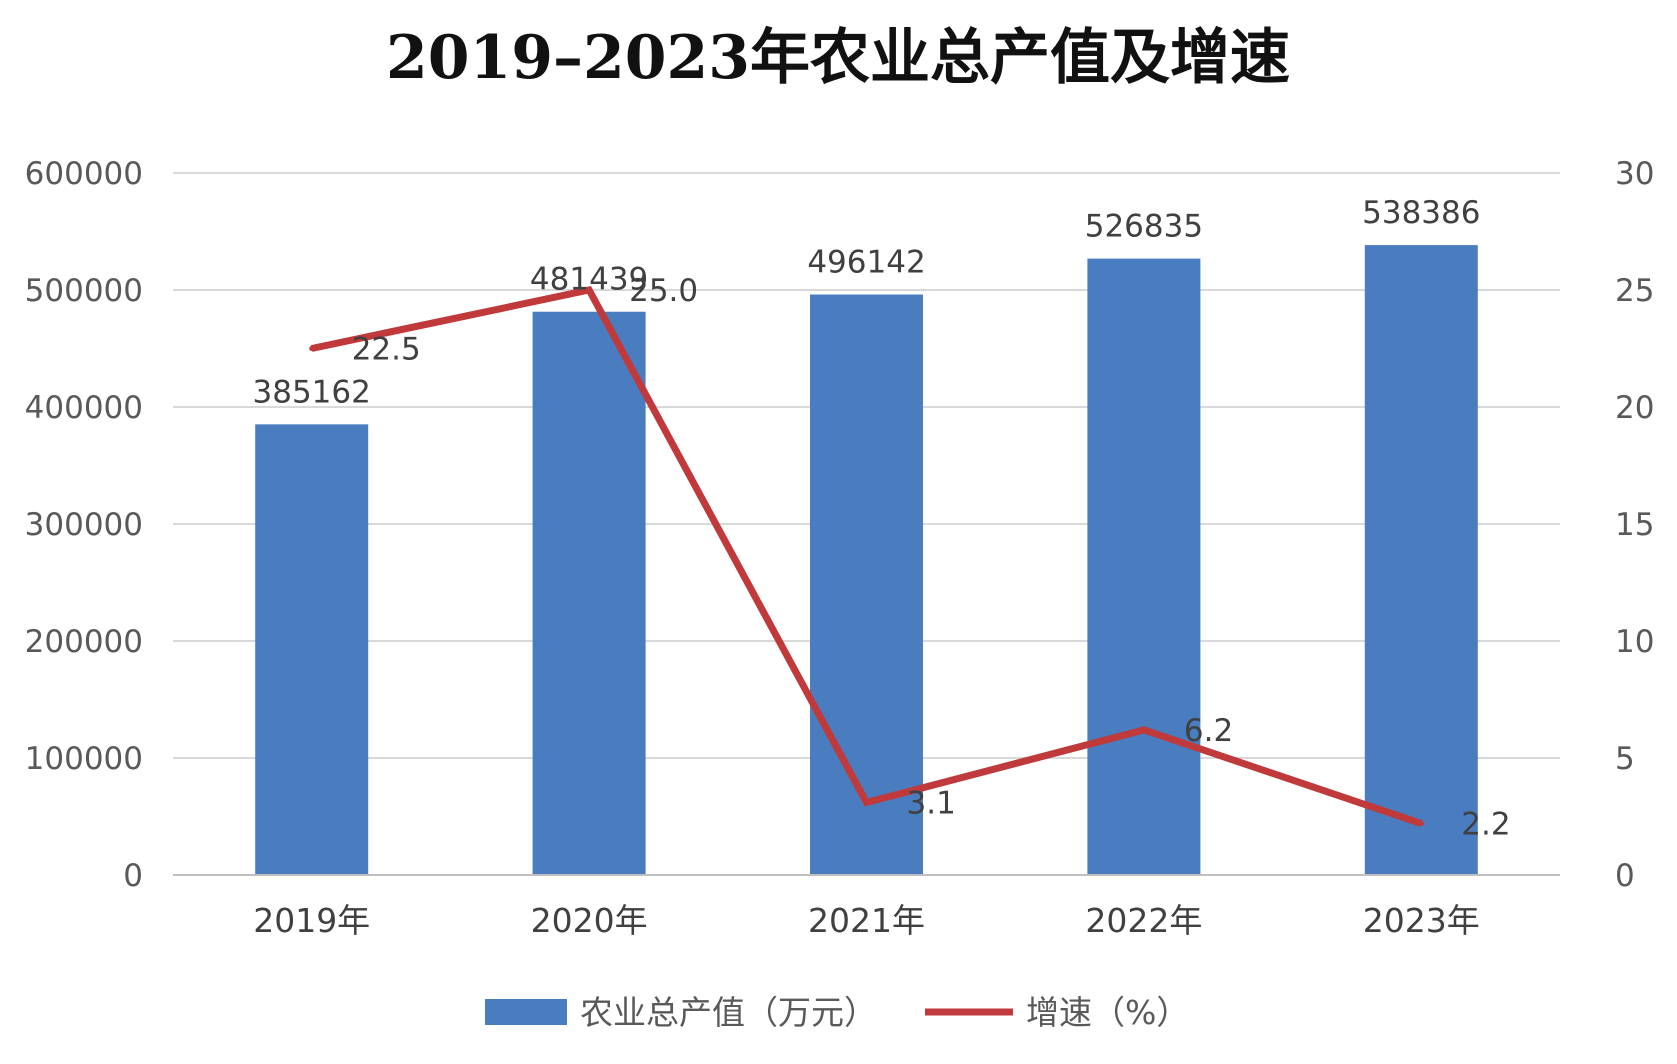 Image resolution: width=1677 pixels, height=1064 pixels. I want to click on legend-bar-swatch, so click(526, 1012).